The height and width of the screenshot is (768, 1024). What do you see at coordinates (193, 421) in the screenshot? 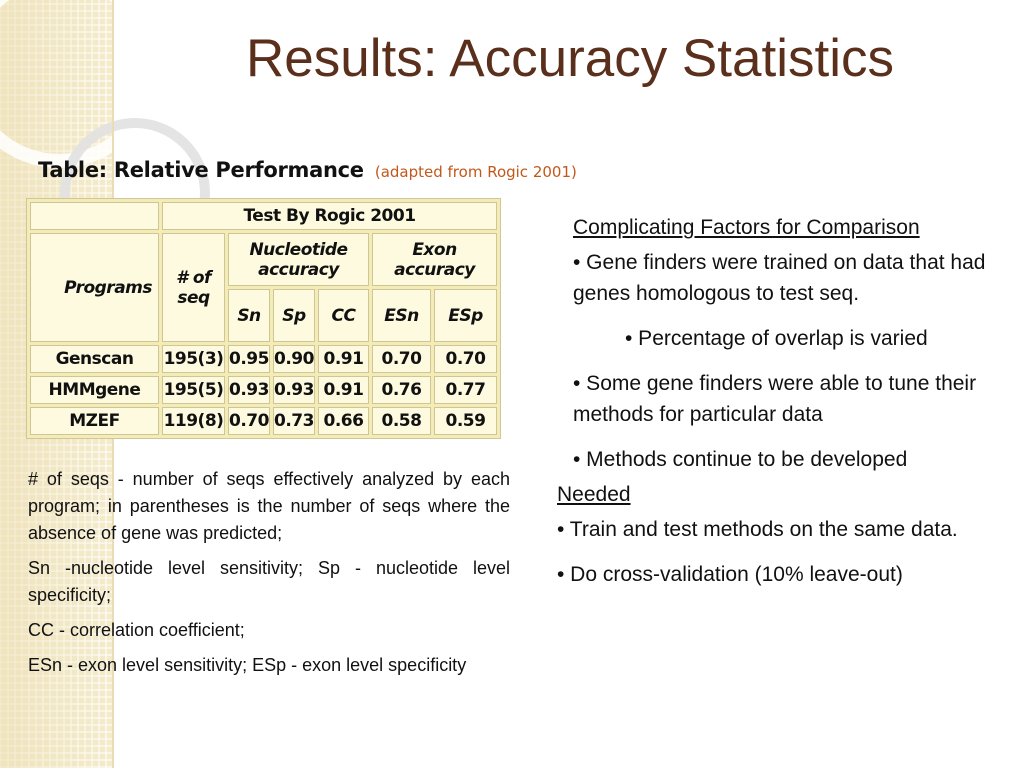
I see `cell-seq: 119(8)` at bounding box center [193, 421].